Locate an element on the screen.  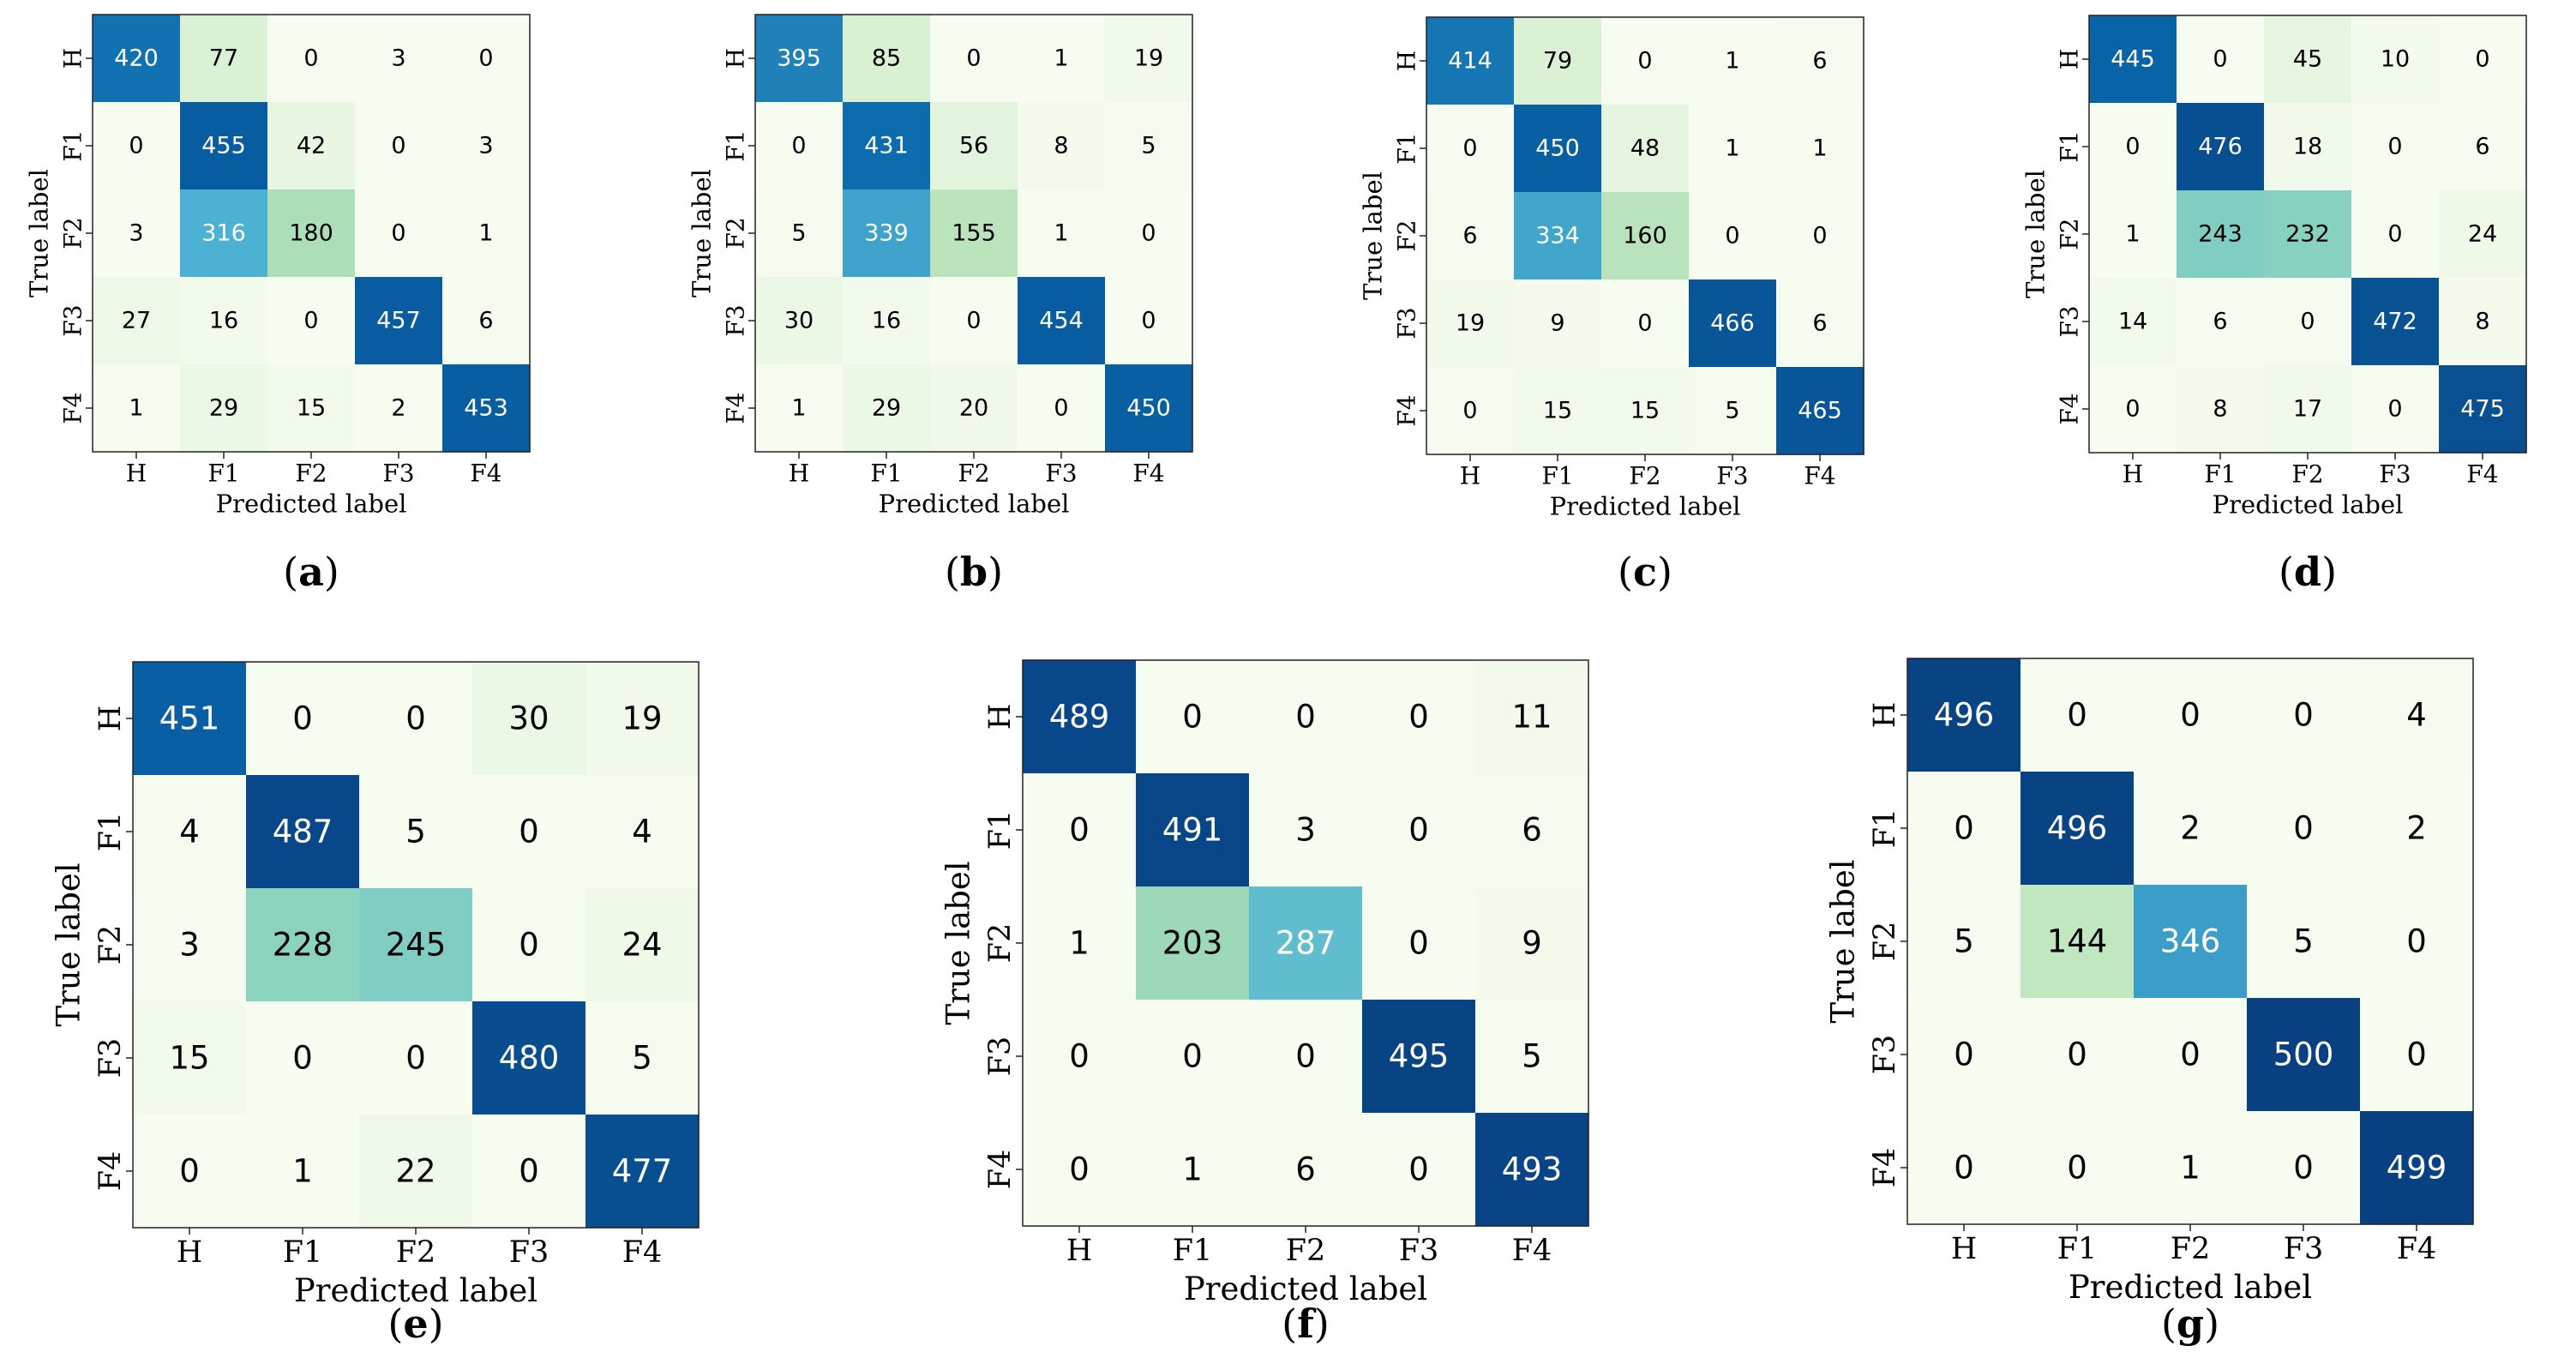
panel-caption: (f) is located at coordinates (1306, 1324).